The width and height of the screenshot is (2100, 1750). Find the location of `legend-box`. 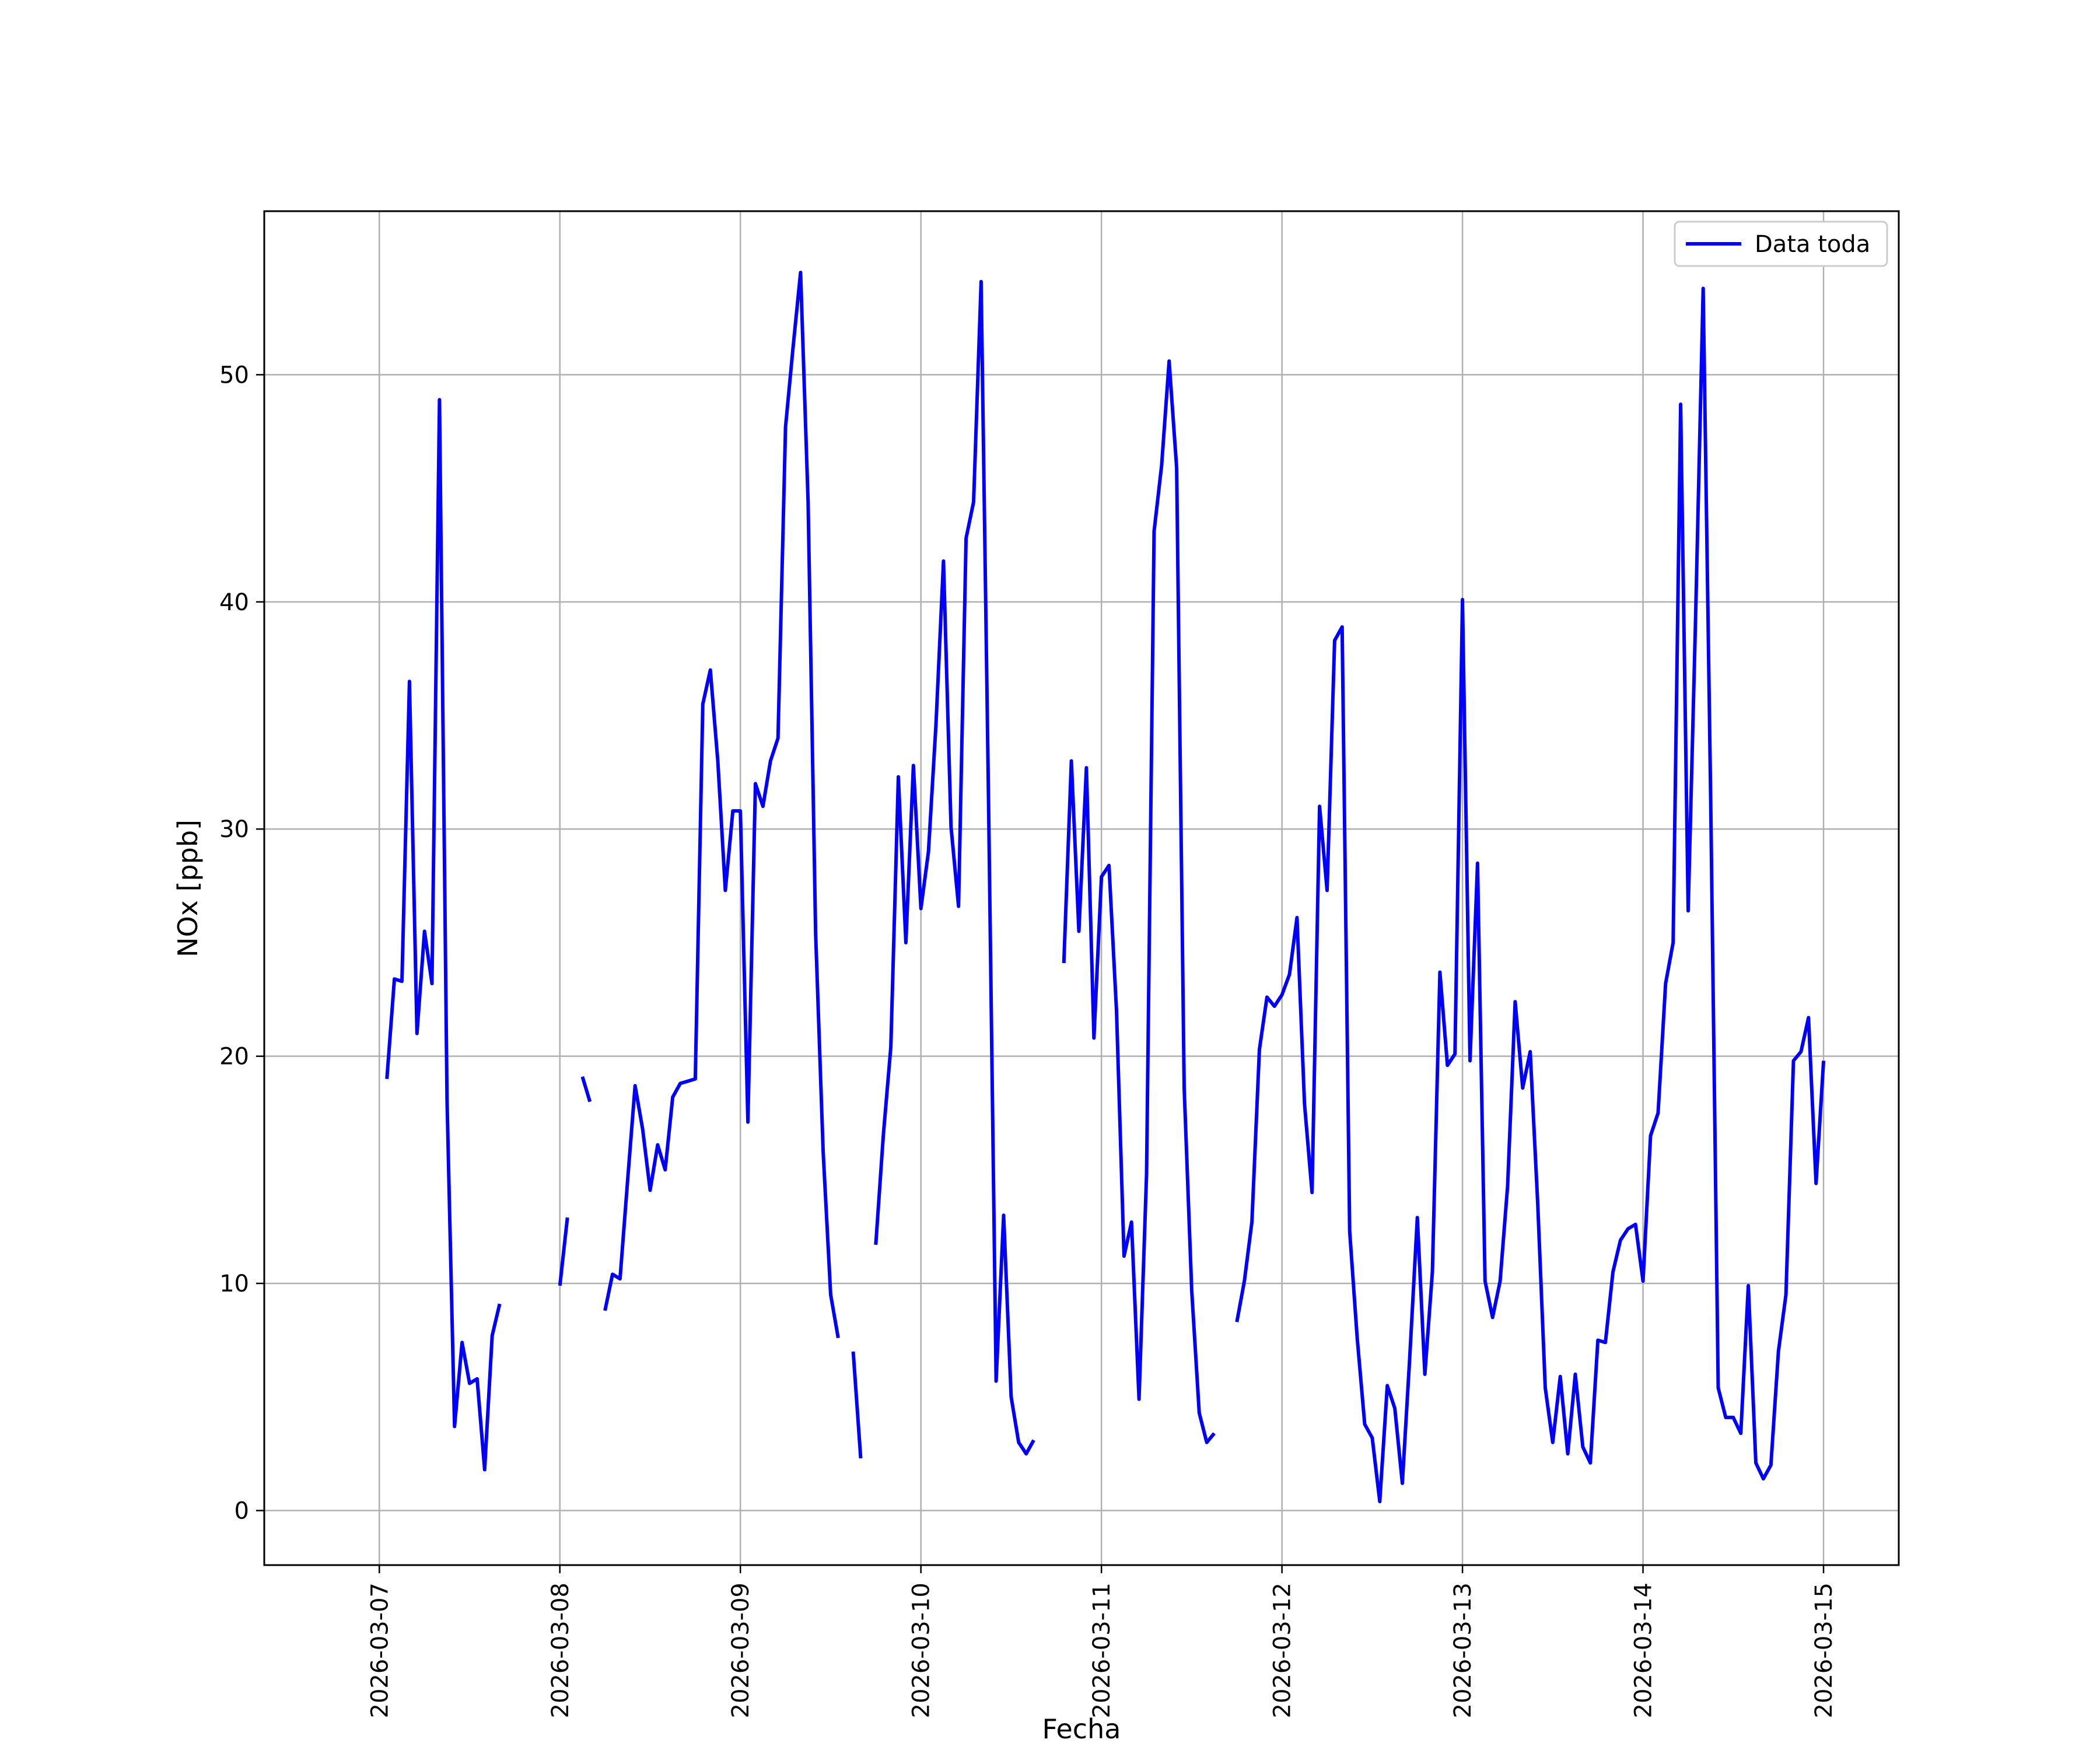

legend-box is located at coordinates (1781, 243).